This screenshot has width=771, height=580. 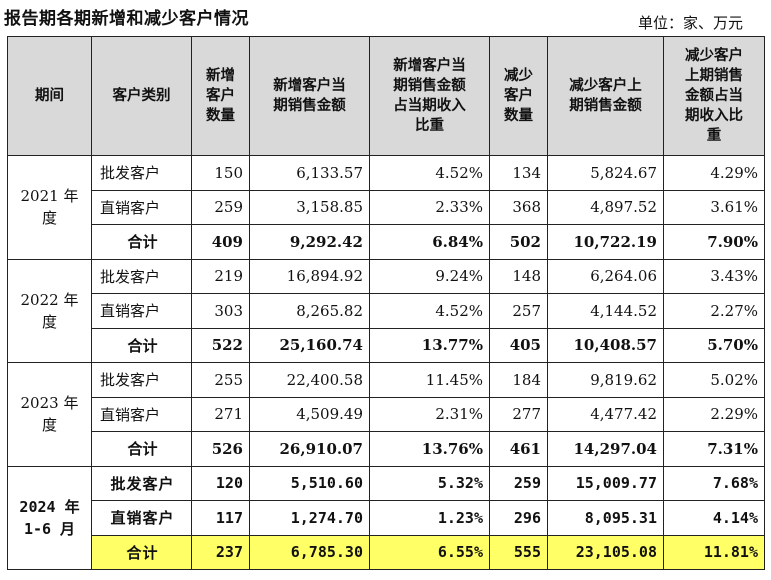 I want to click on lost-amount-cell: 4,144.52, so click(x=605, y=311).